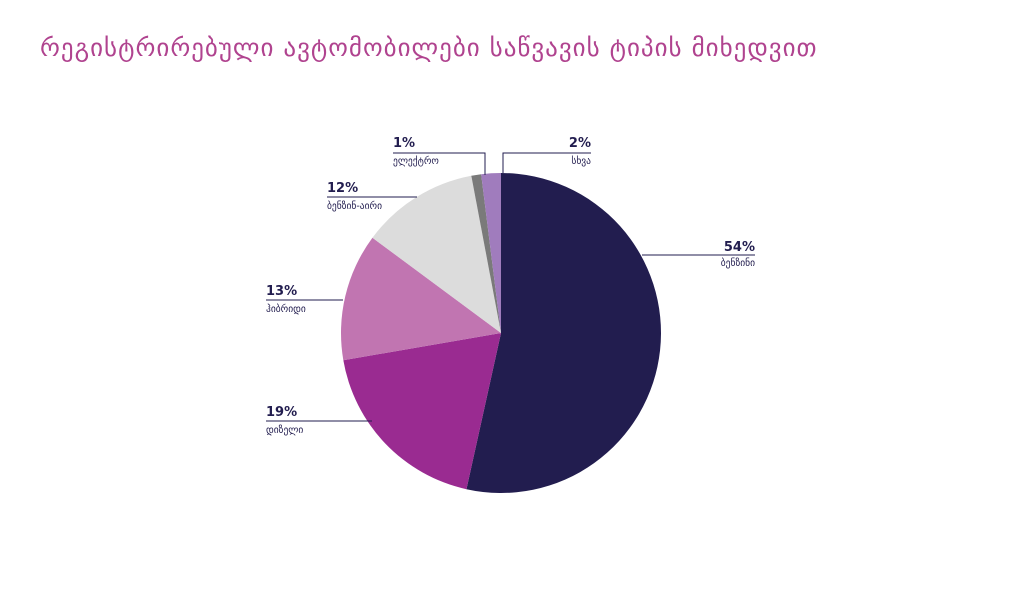 The width and height of the screenshot is (1024, 610). Describe the element at coordinates (739, 247) in the screenshot. I see `slice-percent-label: 54%` at that location.